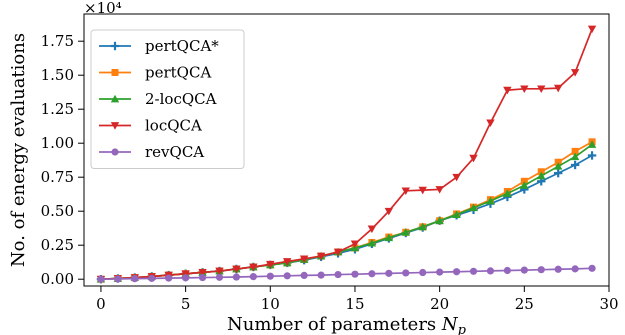  What do you see at coordinates (62, 160) in the screenshot?
I see `y-axis: 0.00 0.25 0.50 0.75 1.00 1.25 1.50 1.75` at bounding box center [62, 160].